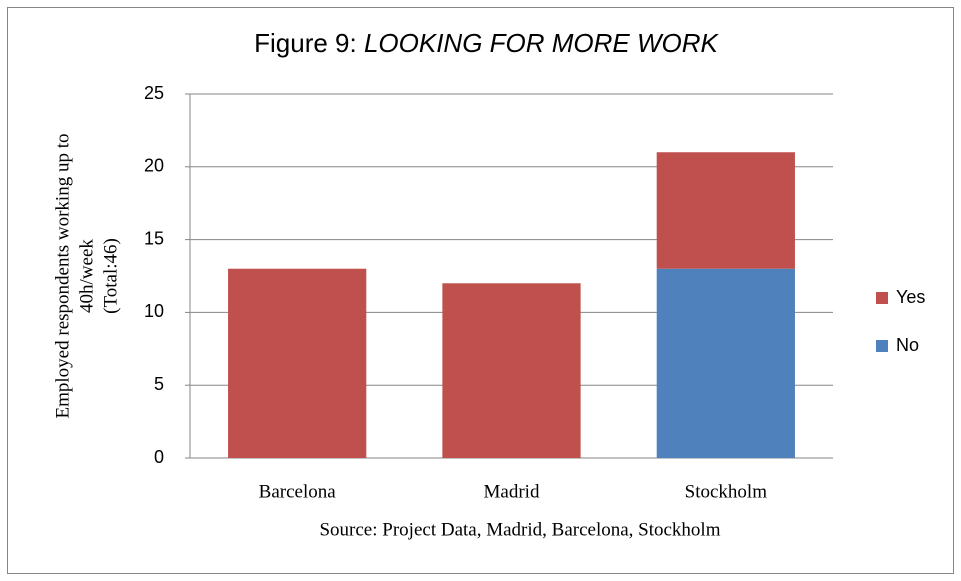  What do you see at coordinates (726, 491) in the screenshot?
I see `x-tick-label: Stockholm` at bounding box center [726, 491].